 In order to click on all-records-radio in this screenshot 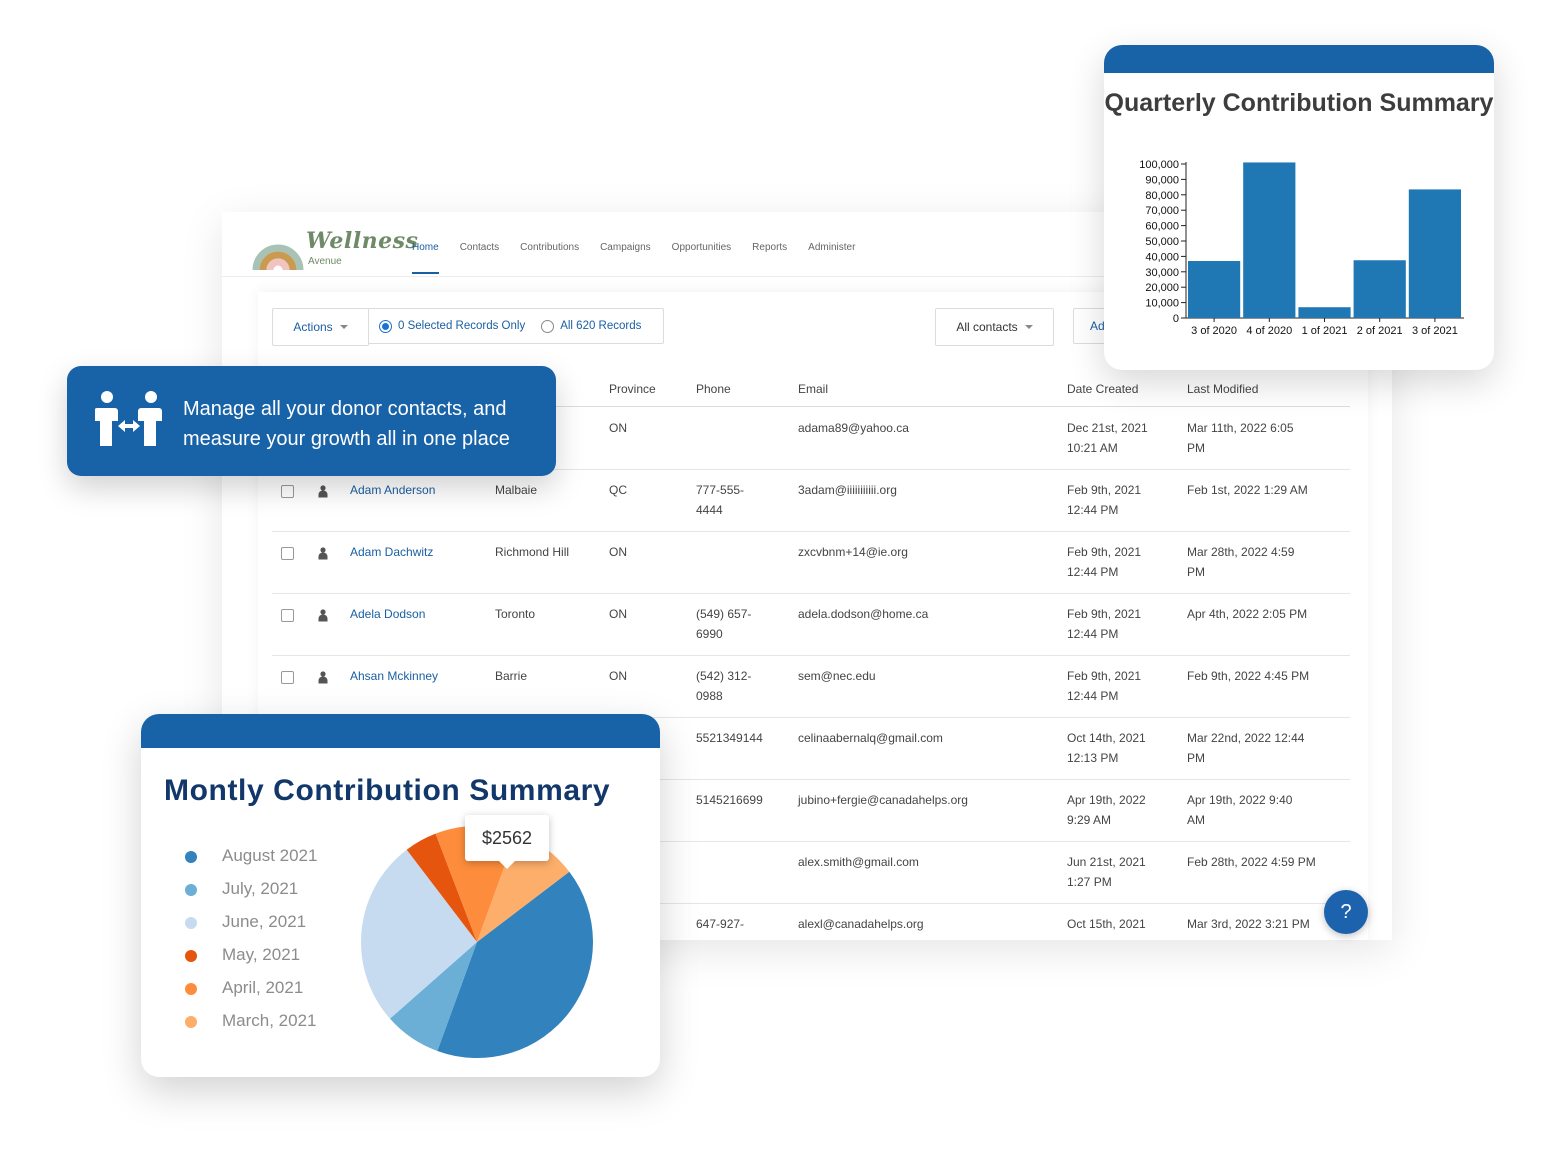, I will do `click(548, 326)`.